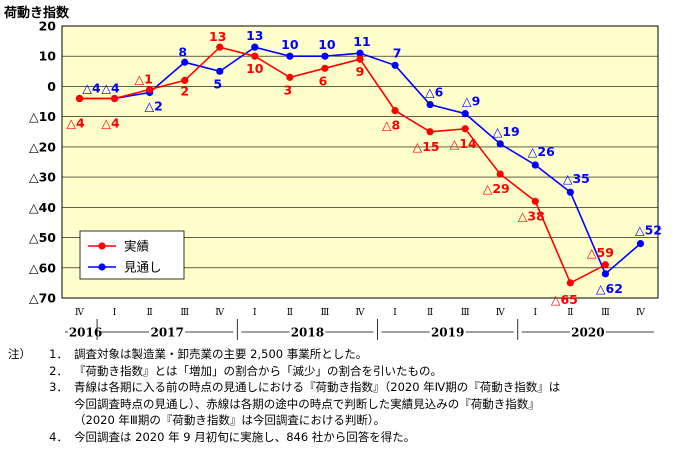 This screenshot has height=461, width=700. I want to click on year-label: 2018, so click(307, 333).